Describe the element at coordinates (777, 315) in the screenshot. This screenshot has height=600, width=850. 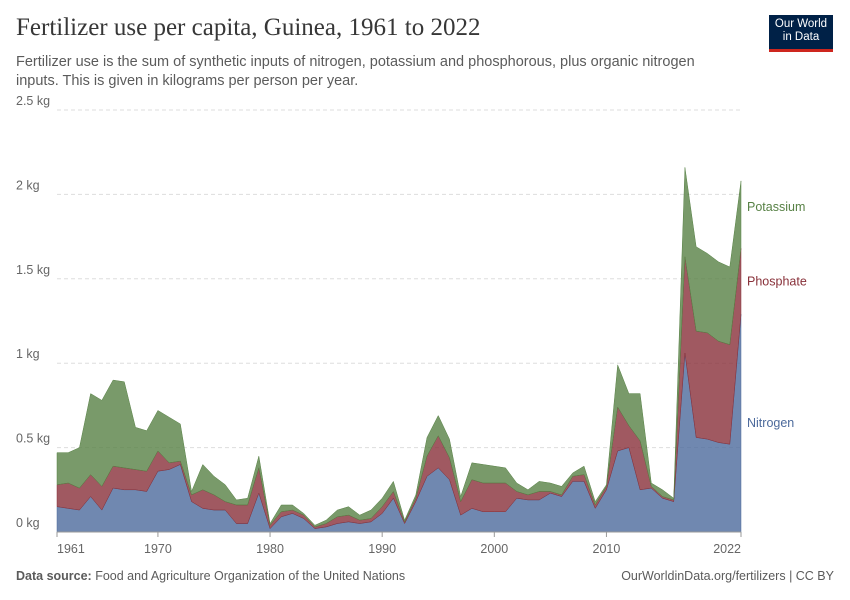
I see `legend-layer: Potassium Phosphate Nitrogen` at that location.